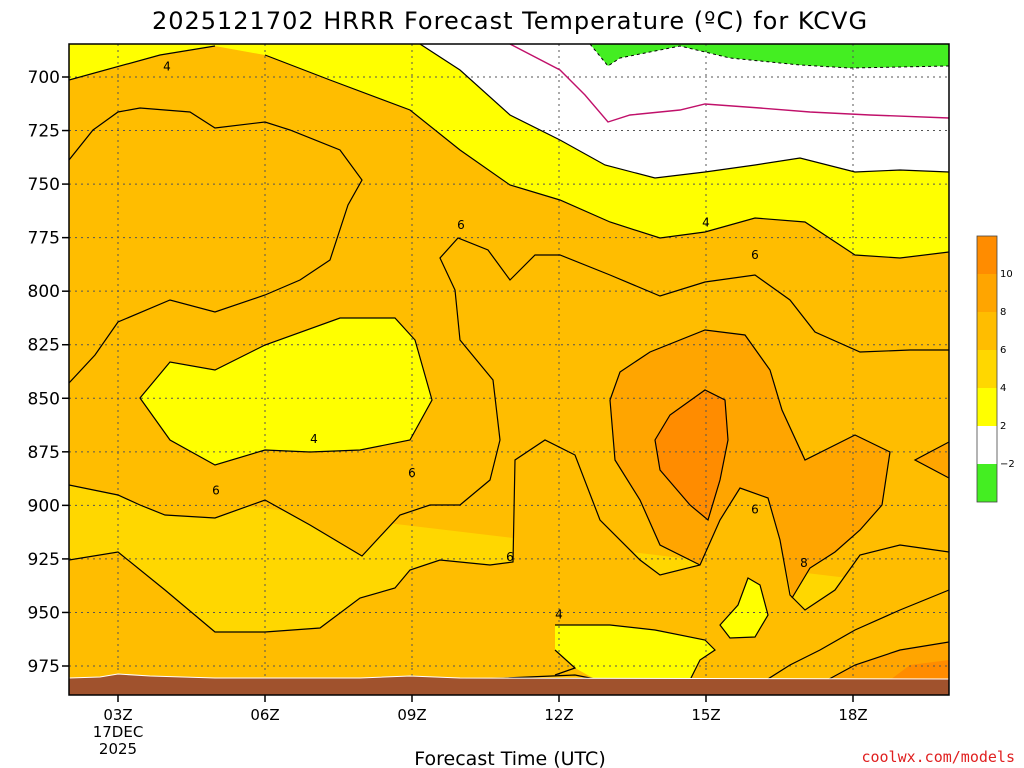 This screenshot has height=768, width=1024. I want to click on y-tick-label: 725, so click(44, 132).